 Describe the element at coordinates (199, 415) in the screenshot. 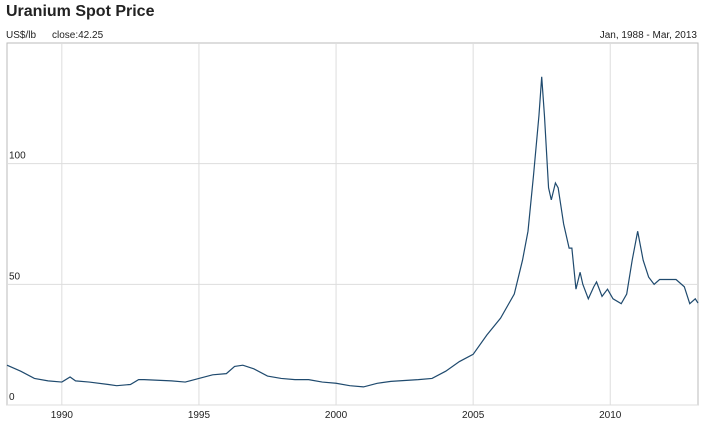

I see `x-tick-label: 1995` at that location.